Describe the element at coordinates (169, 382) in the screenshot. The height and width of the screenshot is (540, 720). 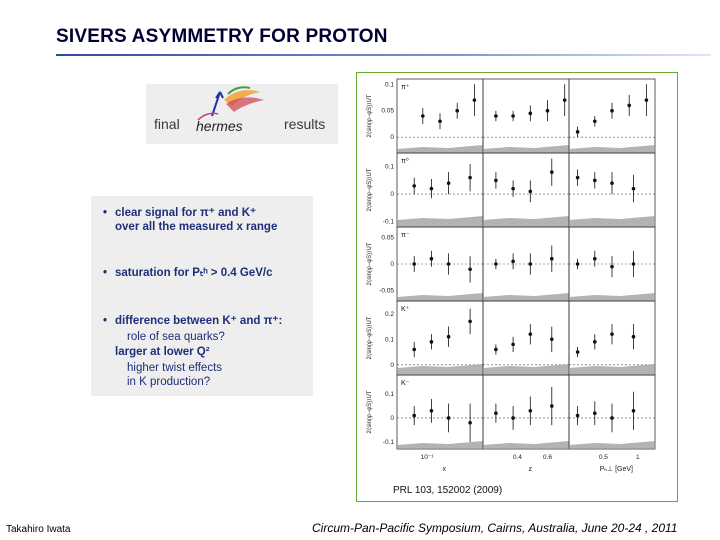
I see `sub-bullet: in K production?` at that location.